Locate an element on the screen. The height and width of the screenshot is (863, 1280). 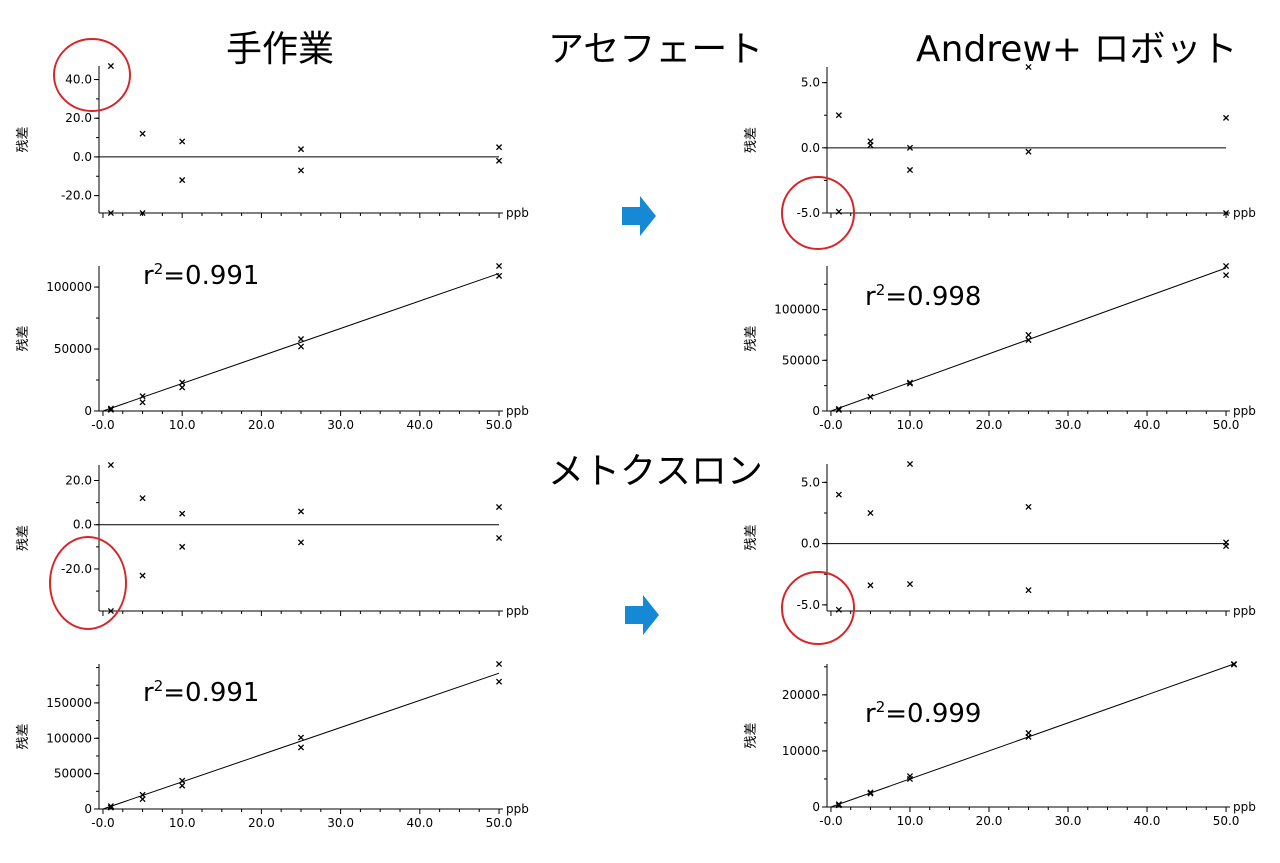
y-tick-label: 0.0 is located at coordinates (810, 544).